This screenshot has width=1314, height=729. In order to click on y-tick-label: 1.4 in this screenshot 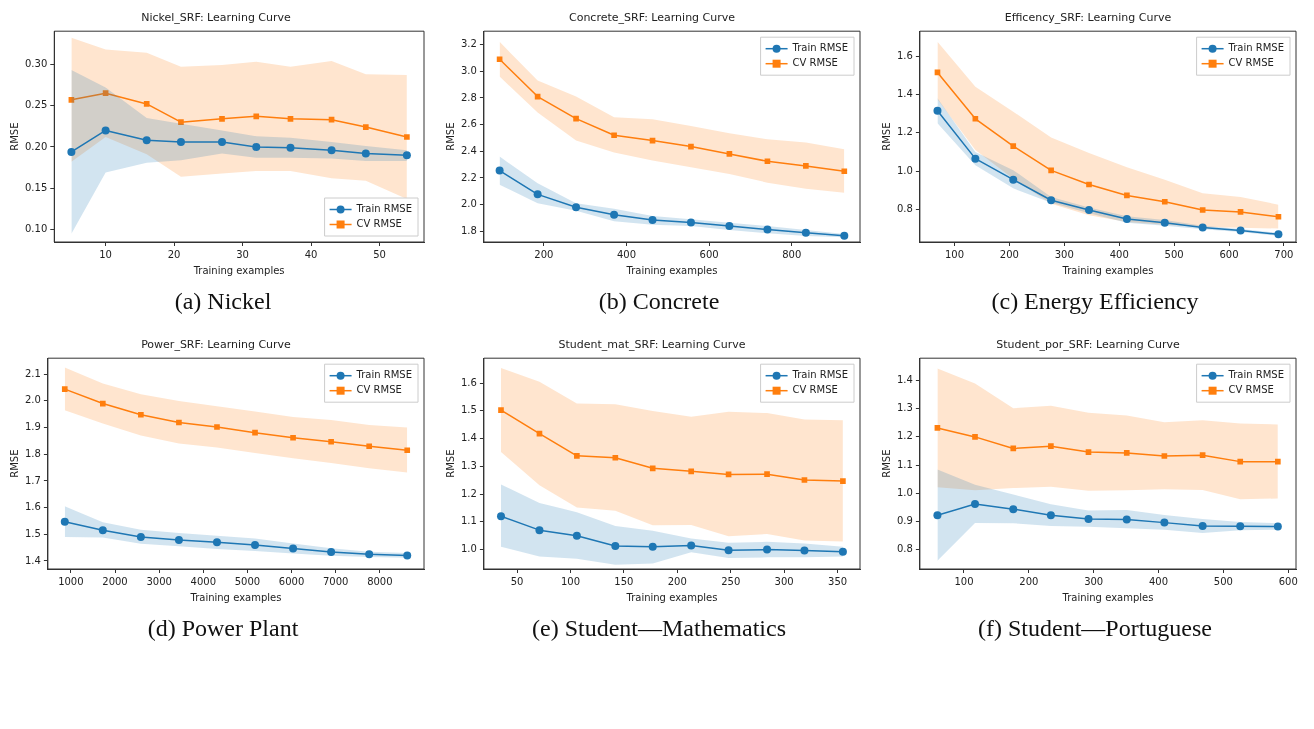, I will do `click(905, 380)`.